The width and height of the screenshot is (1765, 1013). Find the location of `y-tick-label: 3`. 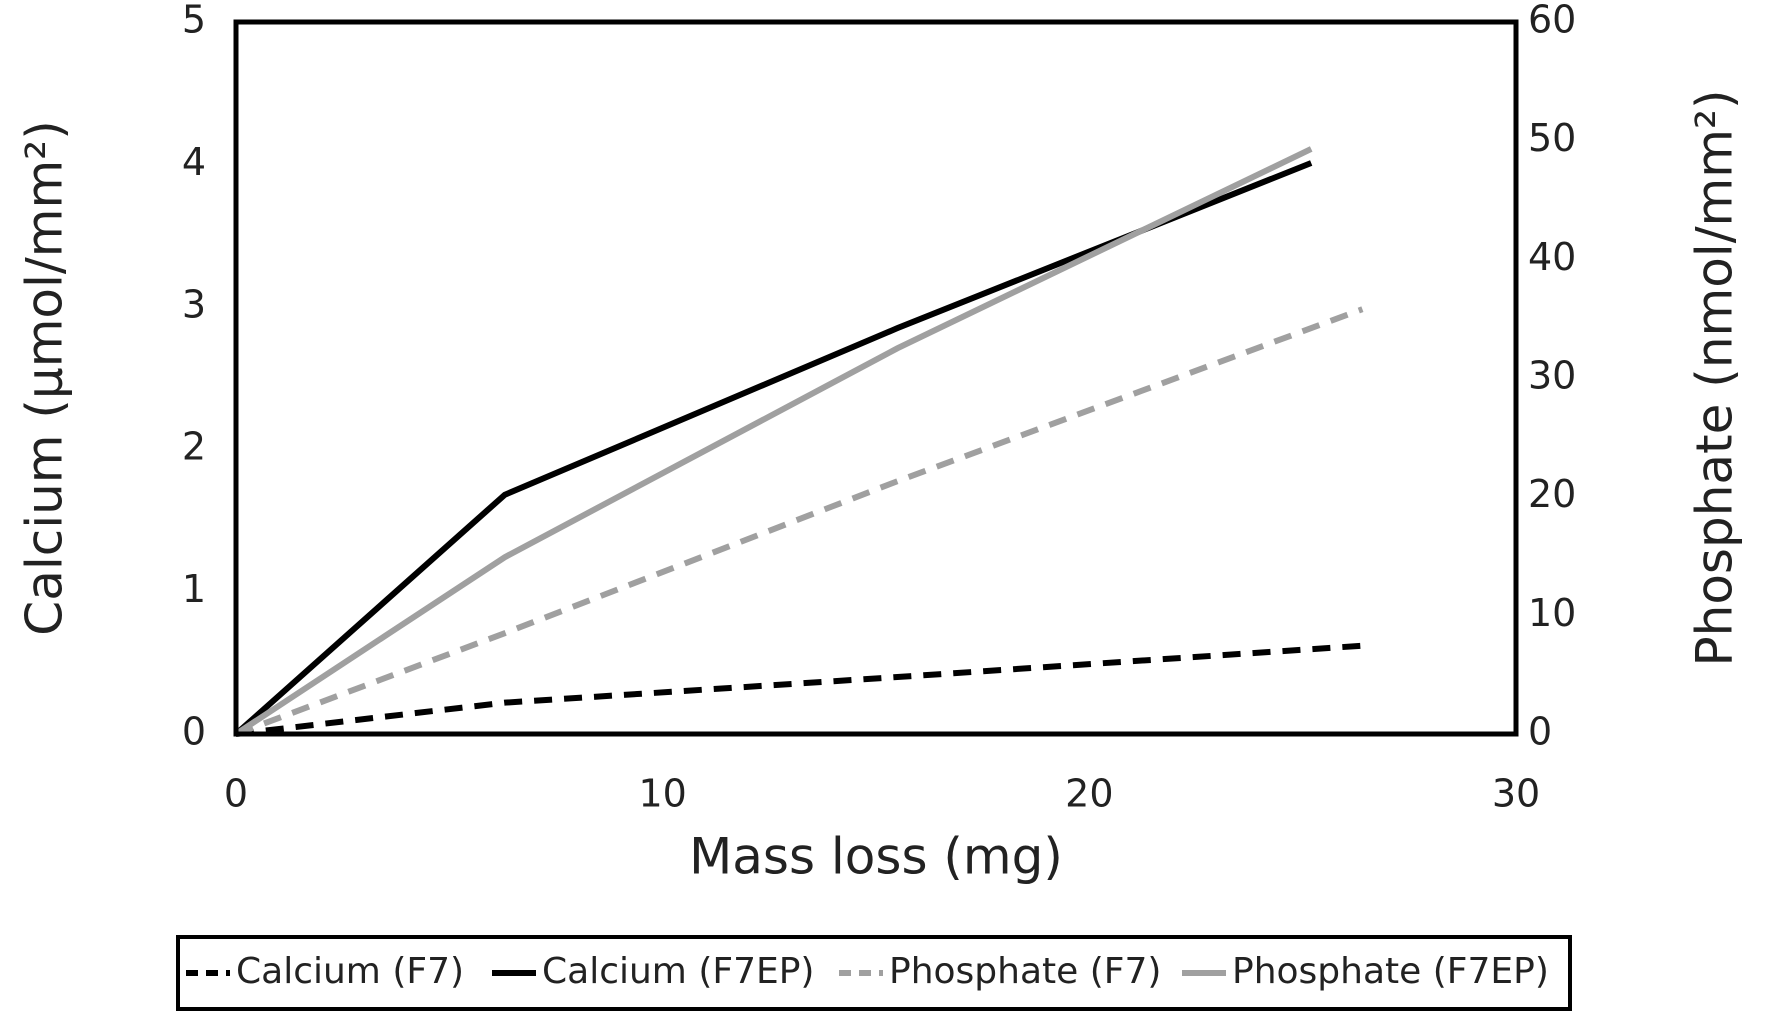

y-tick-label: 3 is located at coordinates (194, 304).